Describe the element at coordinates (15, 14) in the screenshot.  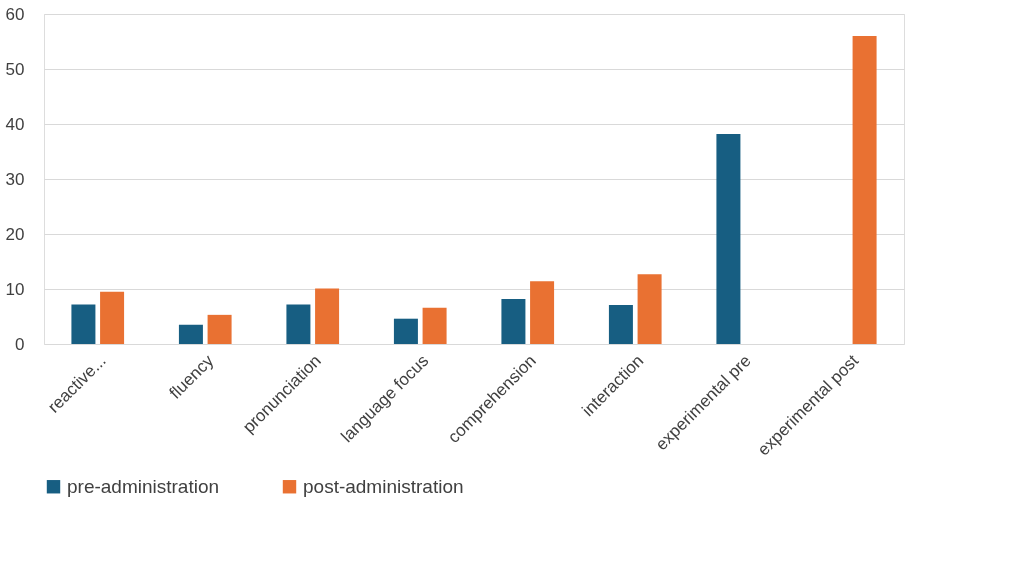
I see `y-tick-label: 60` at that location.